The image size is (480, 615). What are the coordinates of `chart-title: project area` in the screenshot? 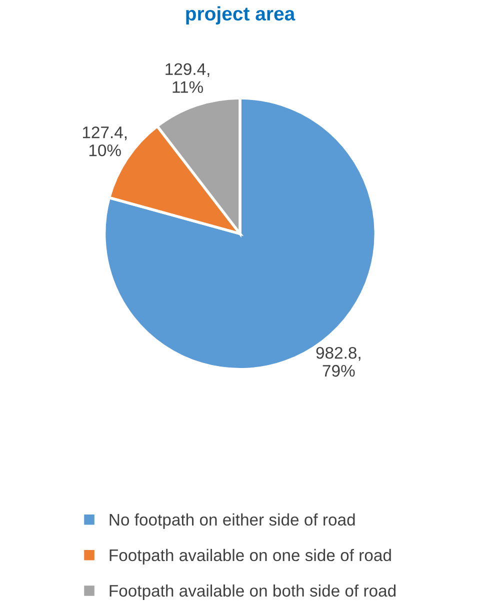 It's located at (241, 15).